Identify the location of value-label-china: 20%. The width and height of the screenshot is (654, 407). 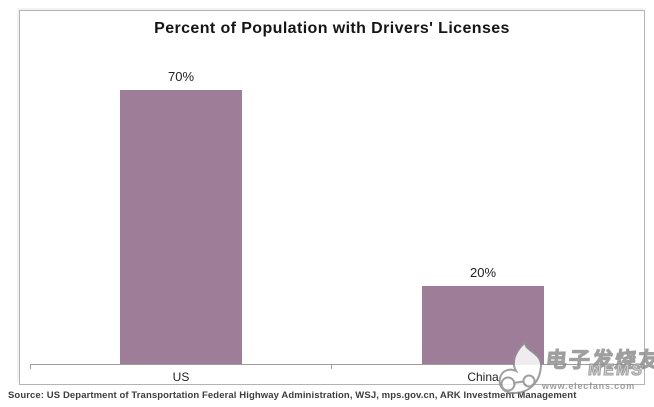
(483, 272).